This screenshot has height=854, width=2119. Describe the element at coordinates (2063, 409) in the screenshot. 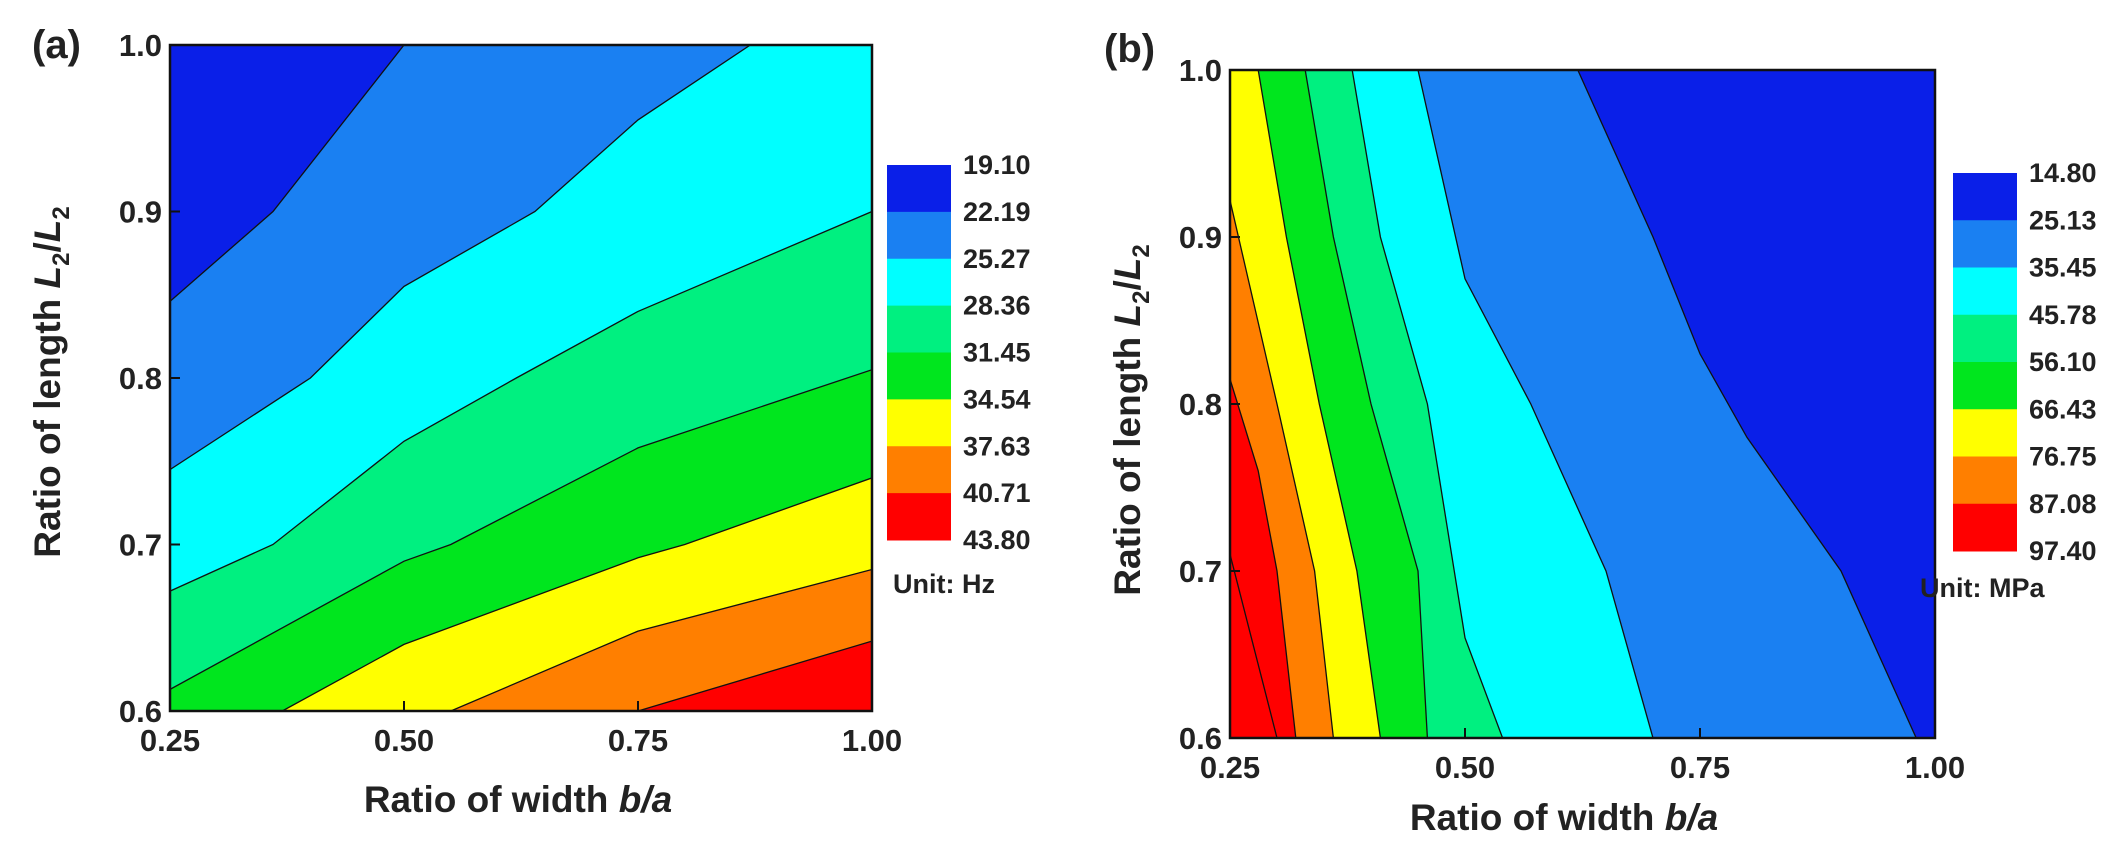

I see `colorbar-label: 66.43` at that location.